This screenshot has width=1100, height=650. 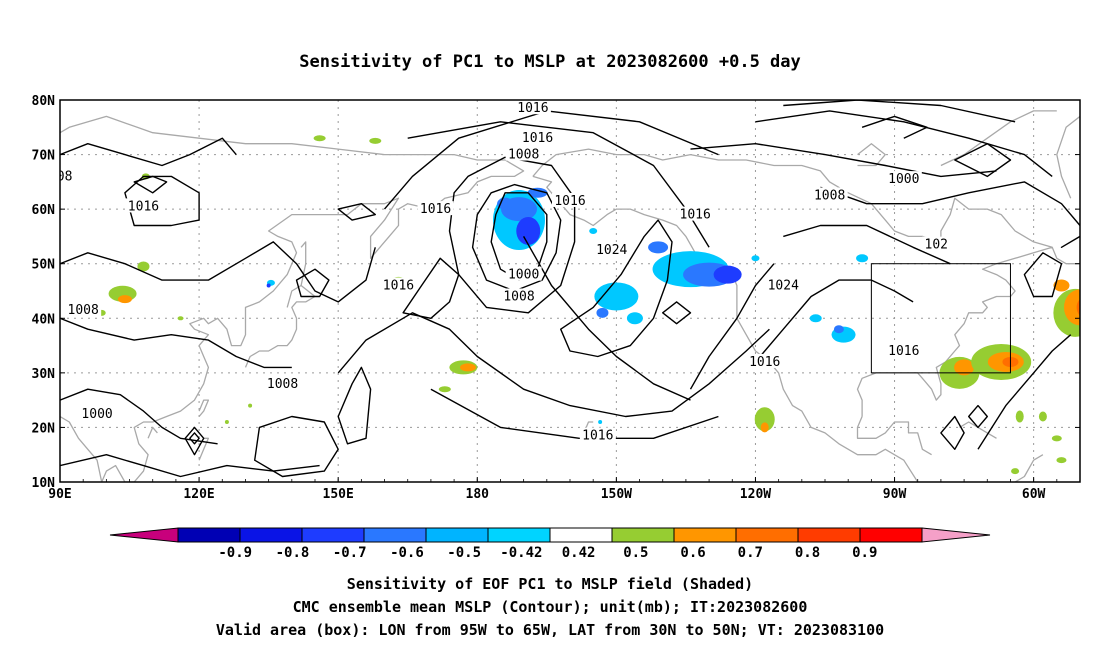 What do you see at coordinates (895, 494) in the screenshot?
I see `lon-tick-label: 90W` at bounding box center [895, 494].